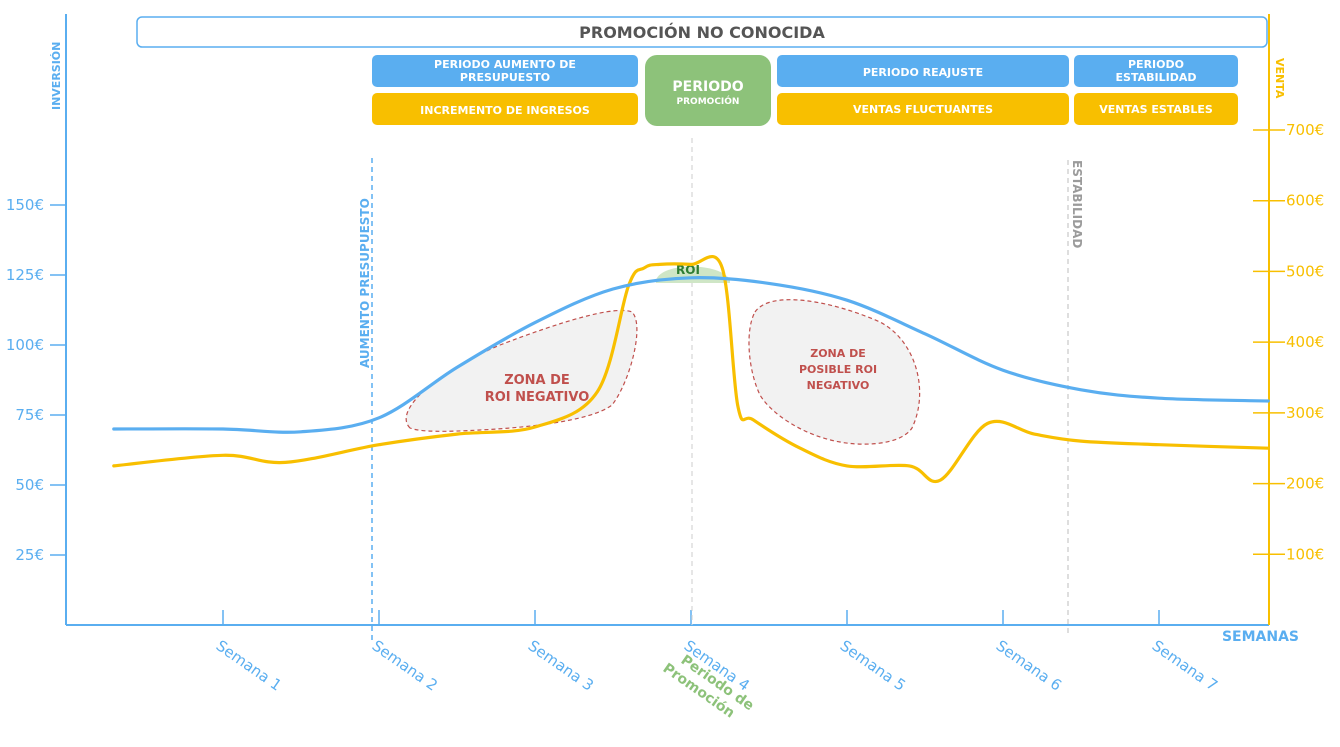 The image size is (1340, 747). I want to click on y-tick-right-label: 300€, so click(1305, 413).